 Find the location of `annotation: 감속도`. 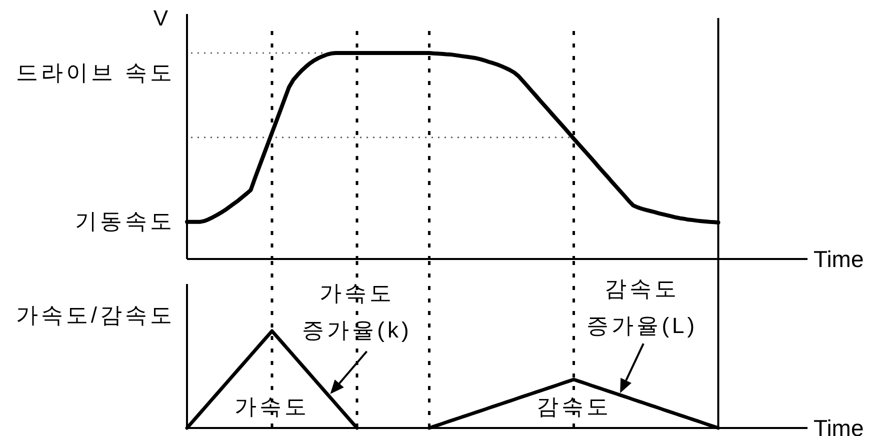

annotation: 감속도 is located at coordinates (574, 407).